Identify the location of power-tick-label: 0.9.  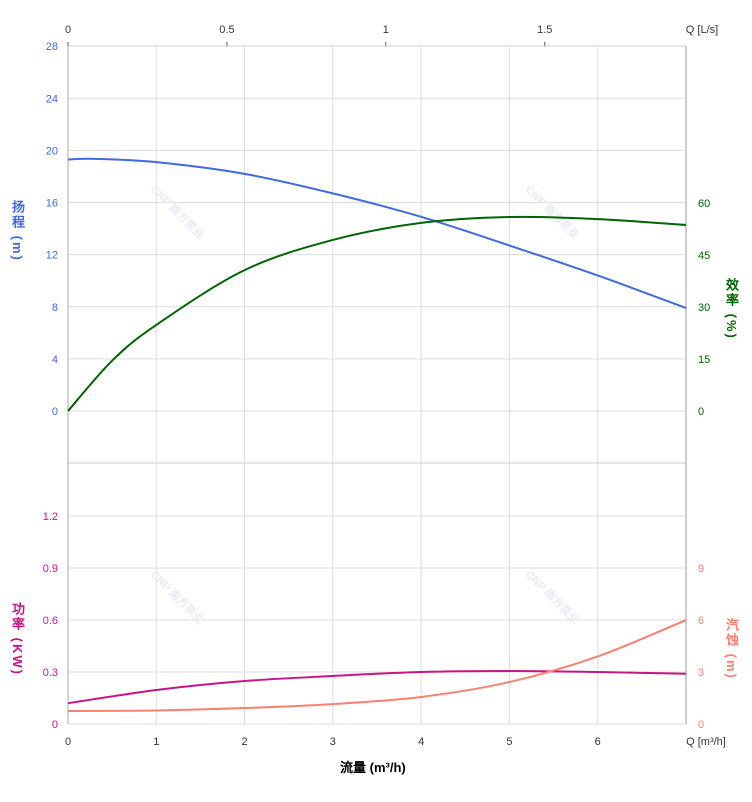
(50, 569).